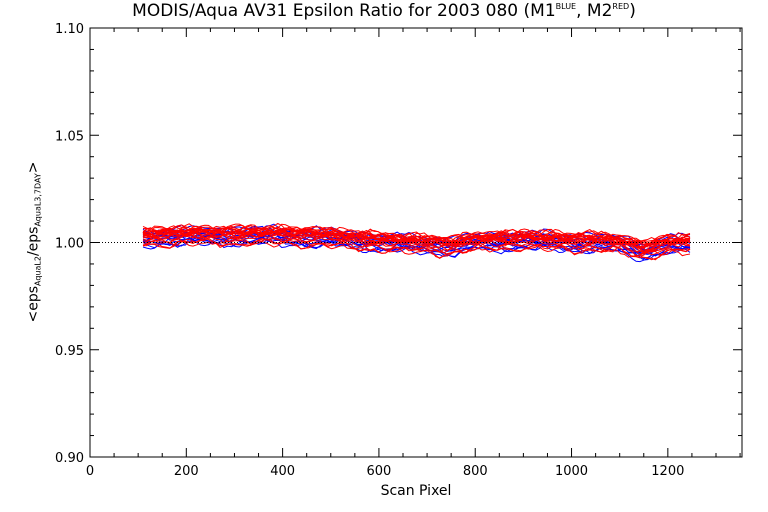 Image resolution: width=768 pixels, height=512 pixels. I want to click on m1-series-line, so click(416, 250).